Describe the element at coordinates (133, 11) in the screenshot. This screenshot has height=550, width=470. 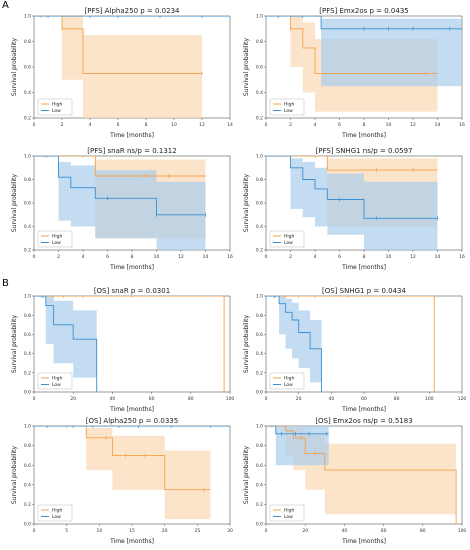
I see `chart-title: [PFS] Alpha250 p = 0.0234` at that location.